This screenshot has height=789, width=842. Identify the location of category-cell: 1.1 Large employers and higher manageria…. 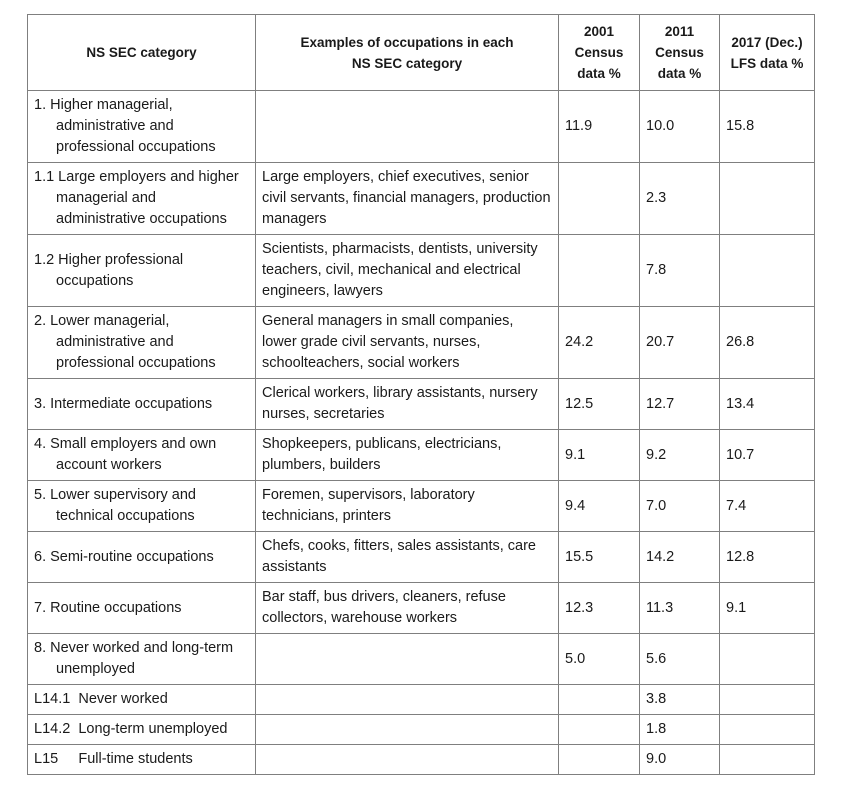
(136, 198).